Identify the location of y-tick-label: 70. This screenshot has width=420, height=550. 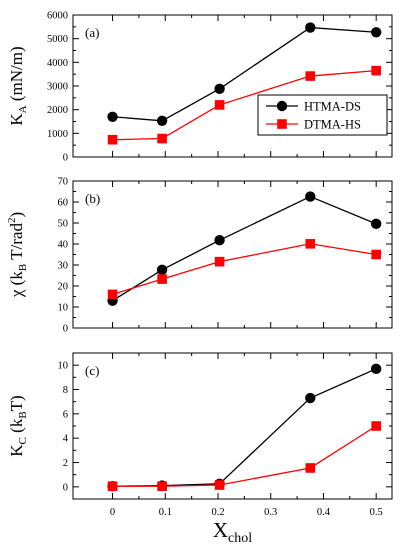
(63, 182).